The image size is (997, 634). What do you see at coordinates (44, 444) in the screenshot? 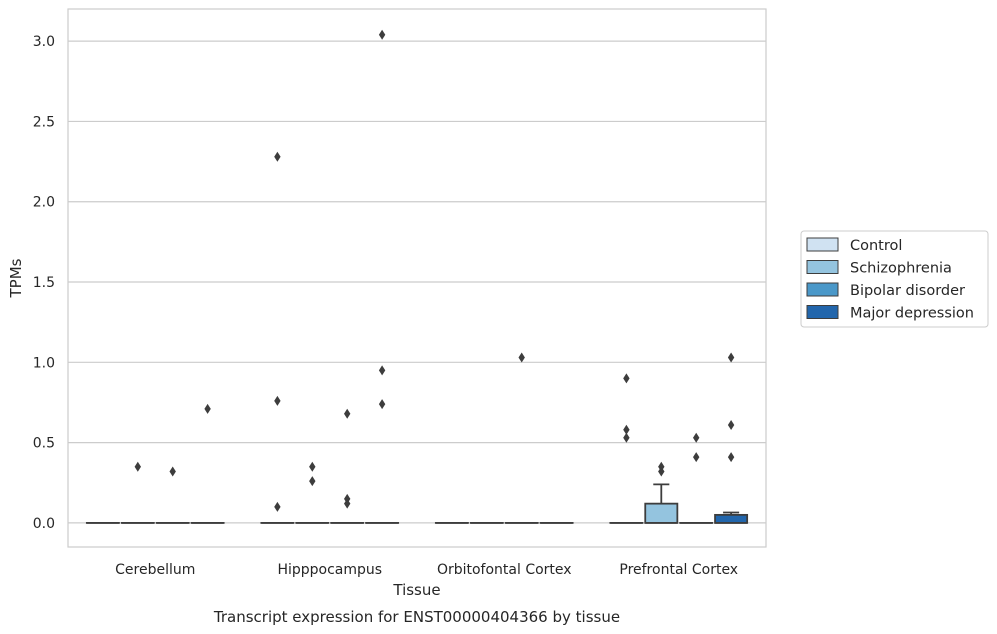
I see `y-tick-label: 0.5` at bounding box center [44, 444].